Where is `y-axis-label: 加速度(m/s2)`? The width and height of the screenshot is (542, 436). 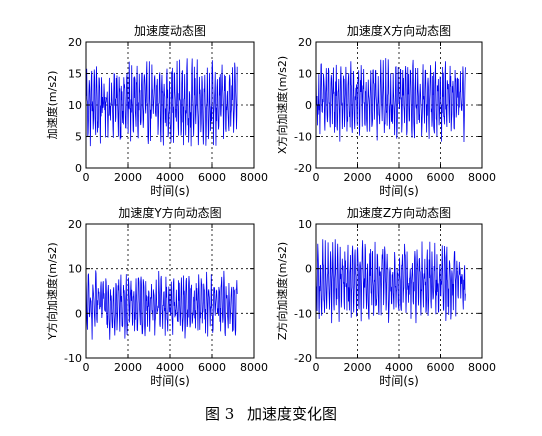
y-axis-label: 加速度(m/s2) is located at coordinates (52, 105).